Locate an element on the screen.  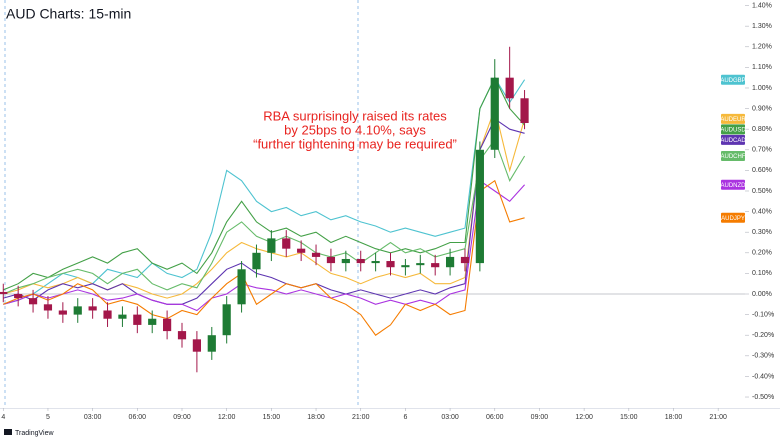
y-tick-label: 1.00% is located at coordinates (762, 88).